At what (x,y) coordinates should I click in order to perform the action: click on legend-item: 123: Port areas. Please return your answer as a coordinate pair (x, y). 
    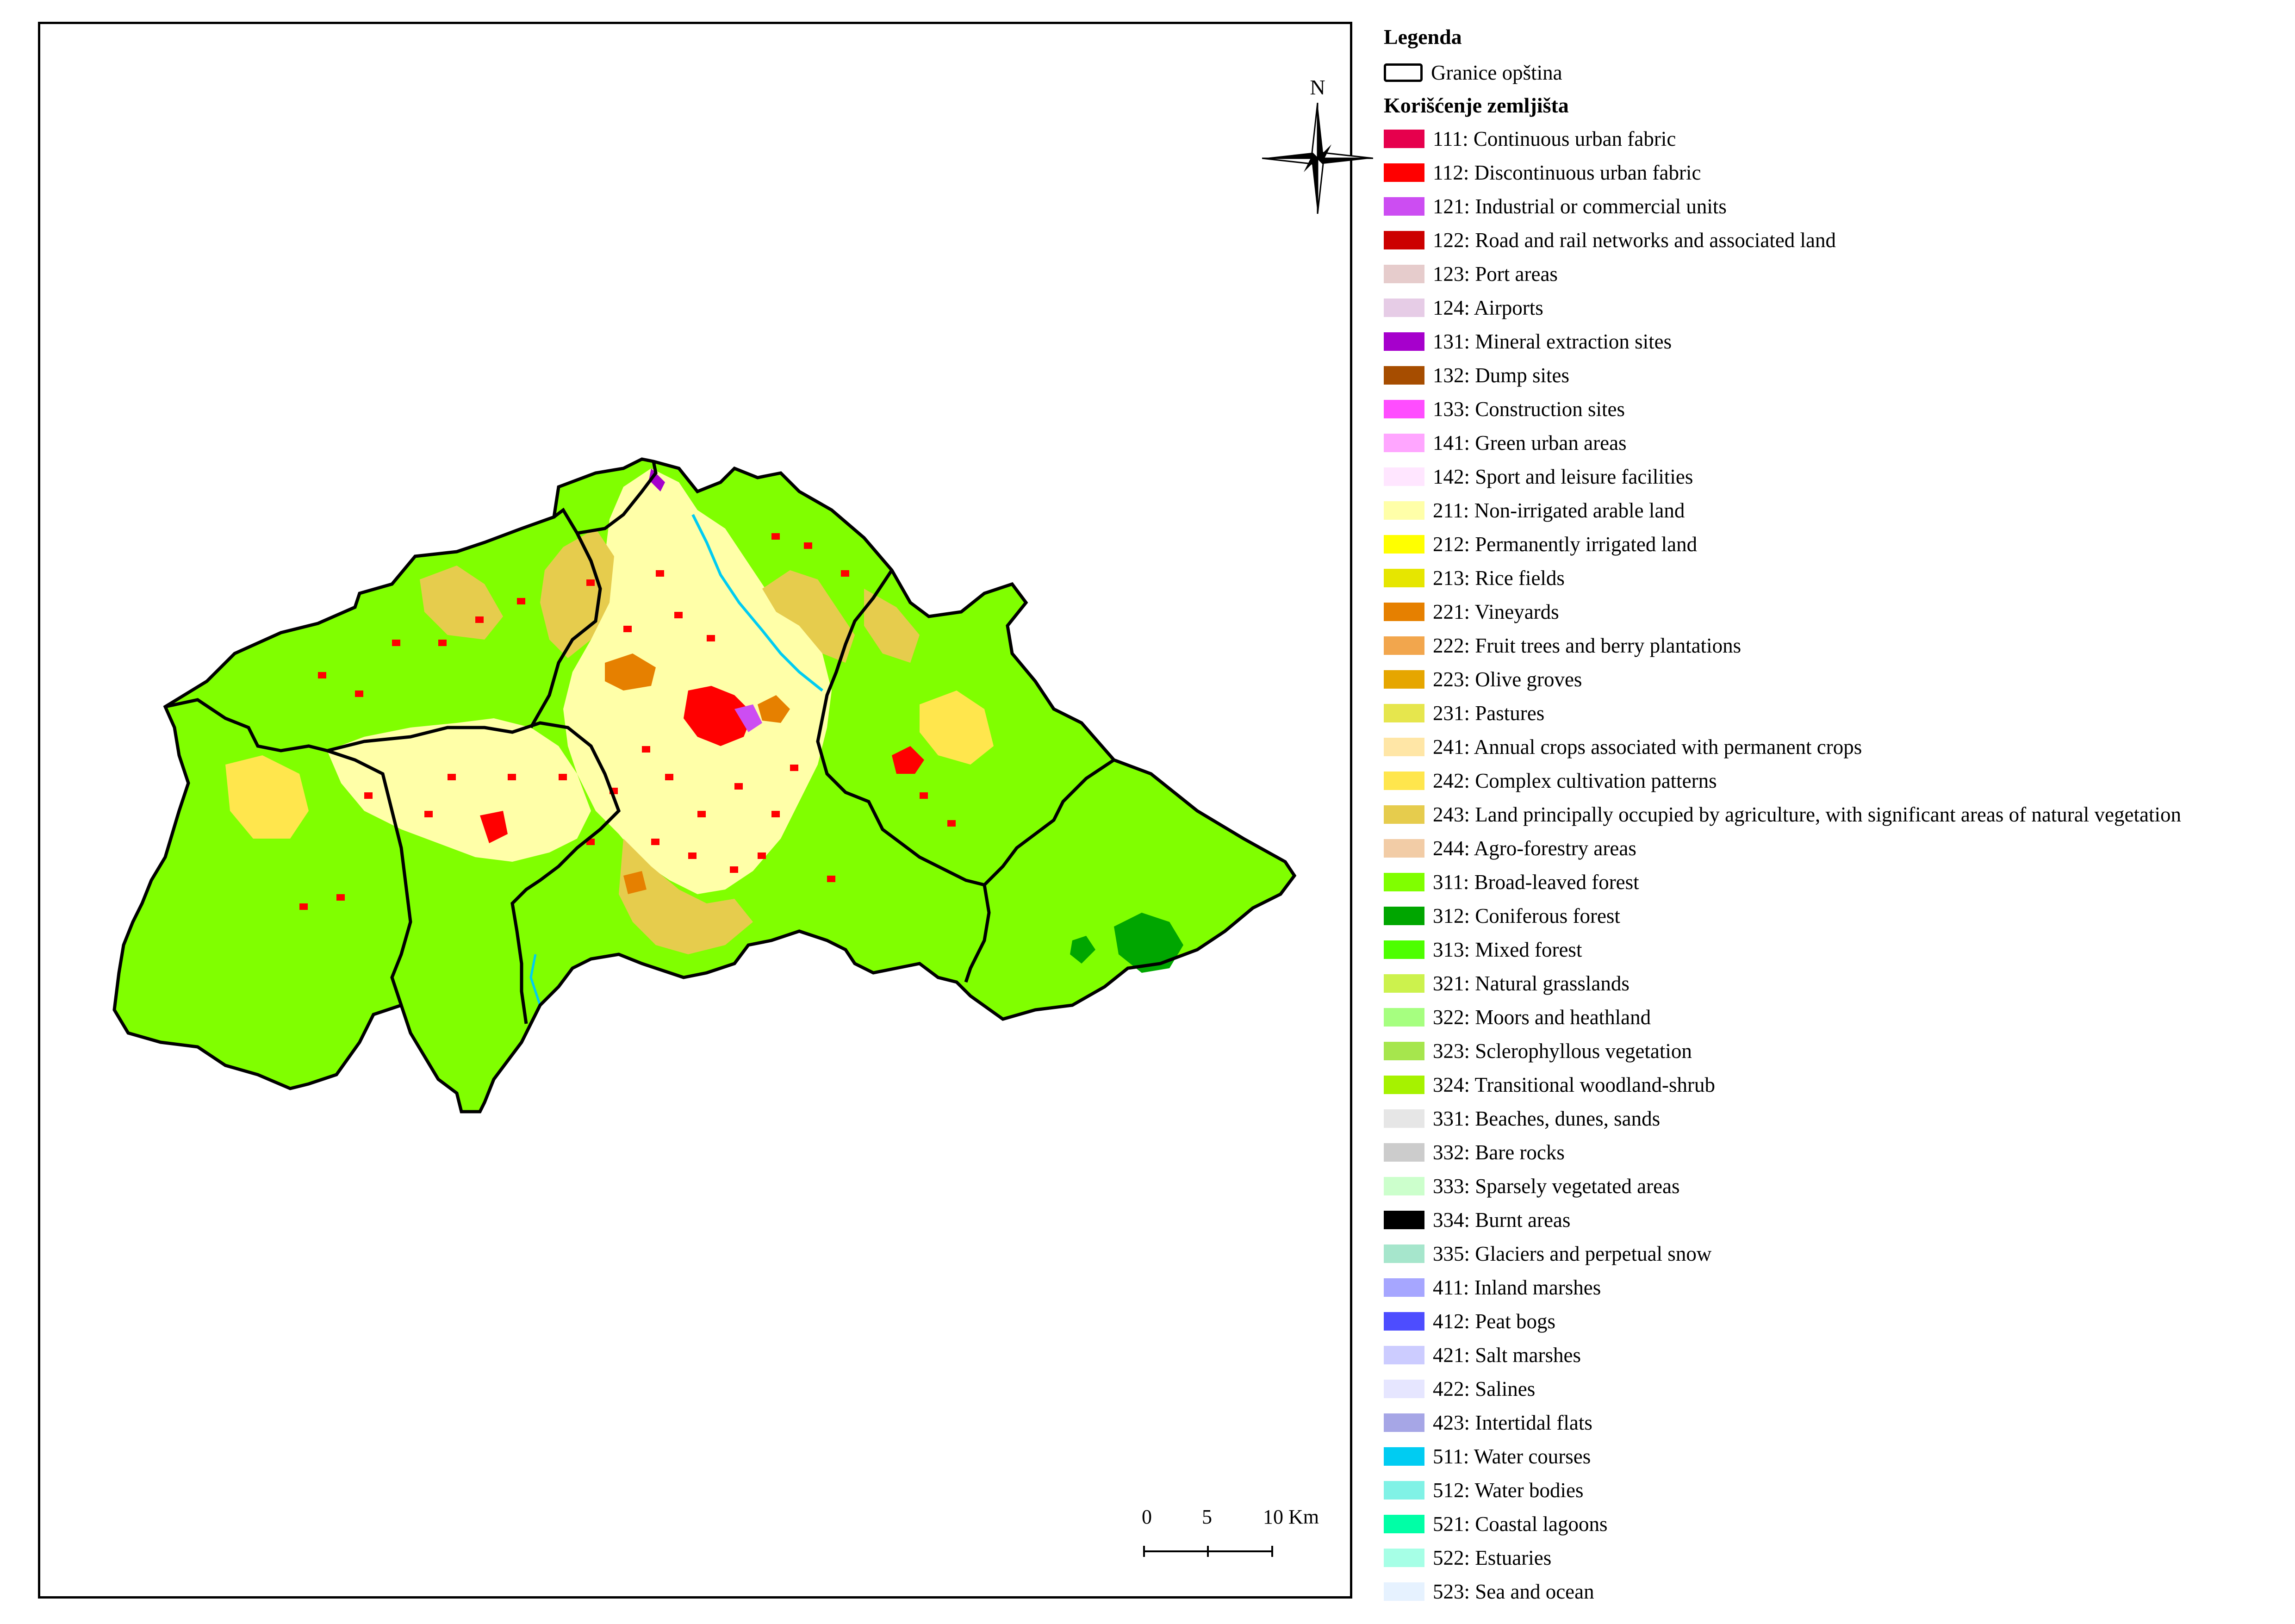
    Looking at the image, I should click on (1835, 274).